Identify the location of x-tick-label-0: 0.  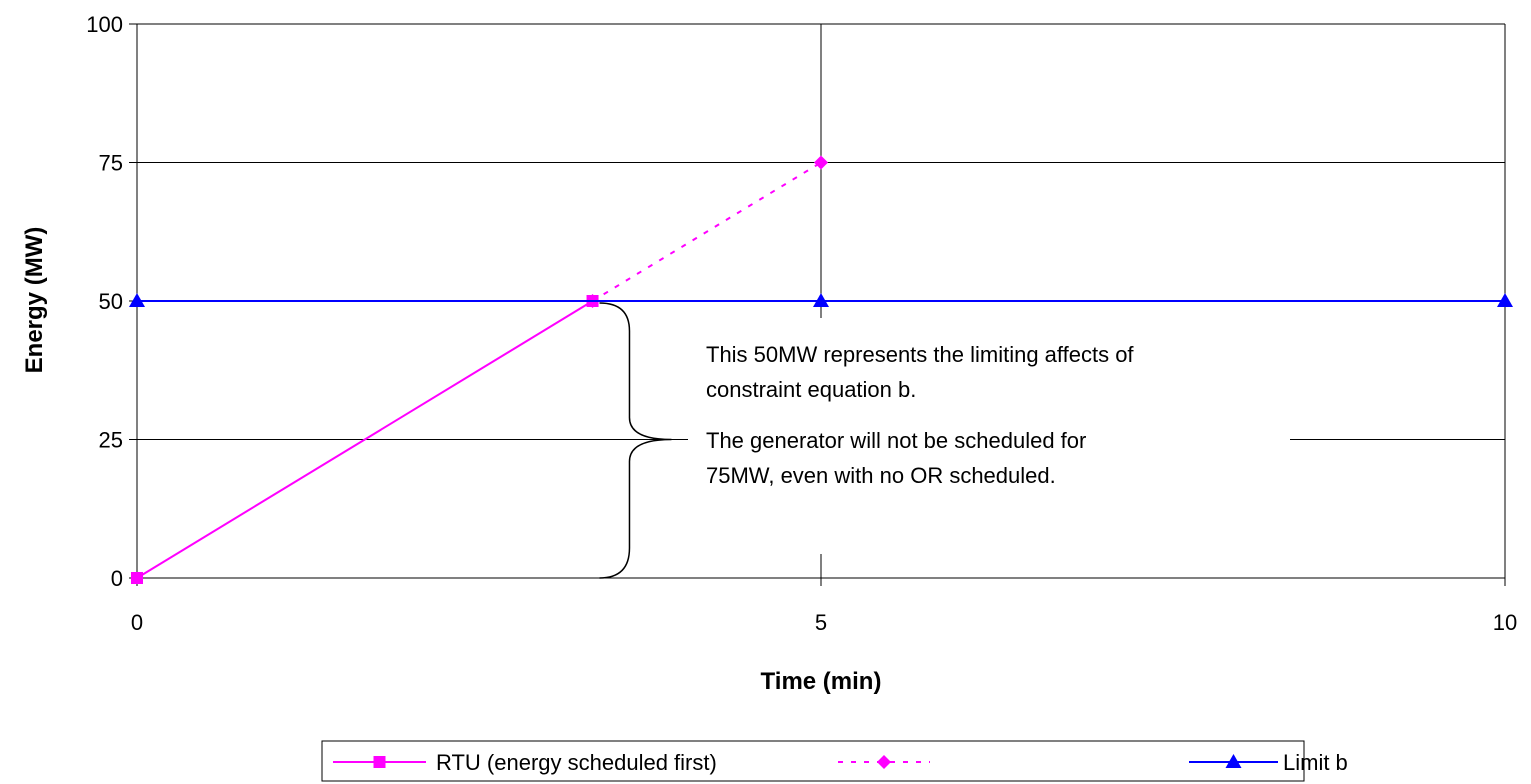
(137, 622).